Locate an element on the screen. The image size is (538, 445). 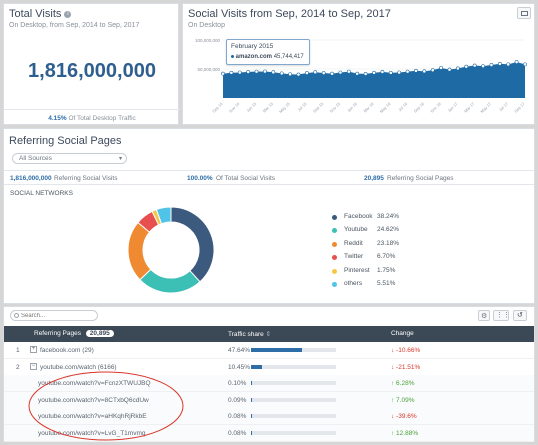
columns-button: ⋮⋮ is located at coordinates (501, 315).